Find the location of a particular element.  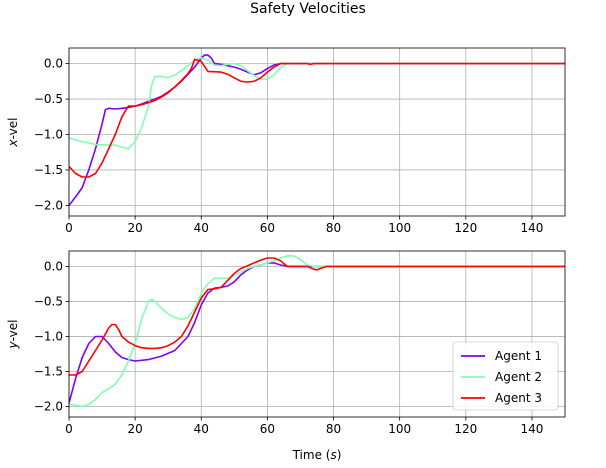

y-axis-label: x-vel is located at coordinates (13, 133).